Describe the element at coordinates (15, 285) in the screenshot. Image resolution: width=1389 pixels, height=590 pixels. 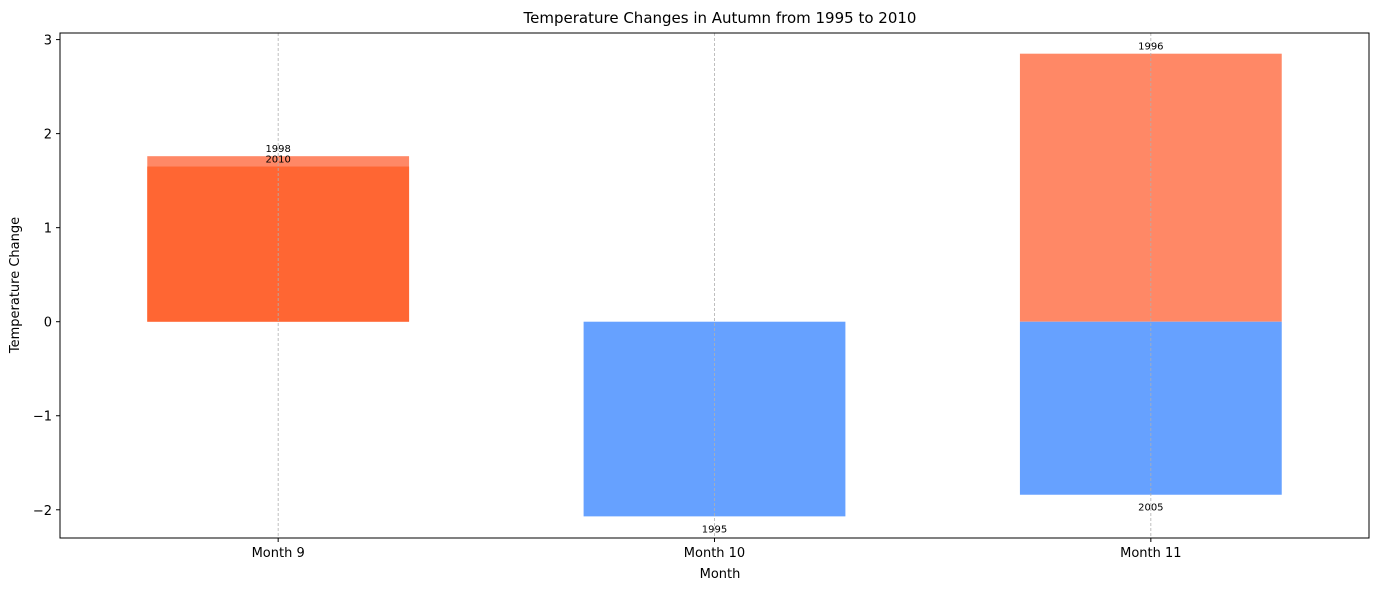
I see `y-axis-label: Temperature Change` at that location.